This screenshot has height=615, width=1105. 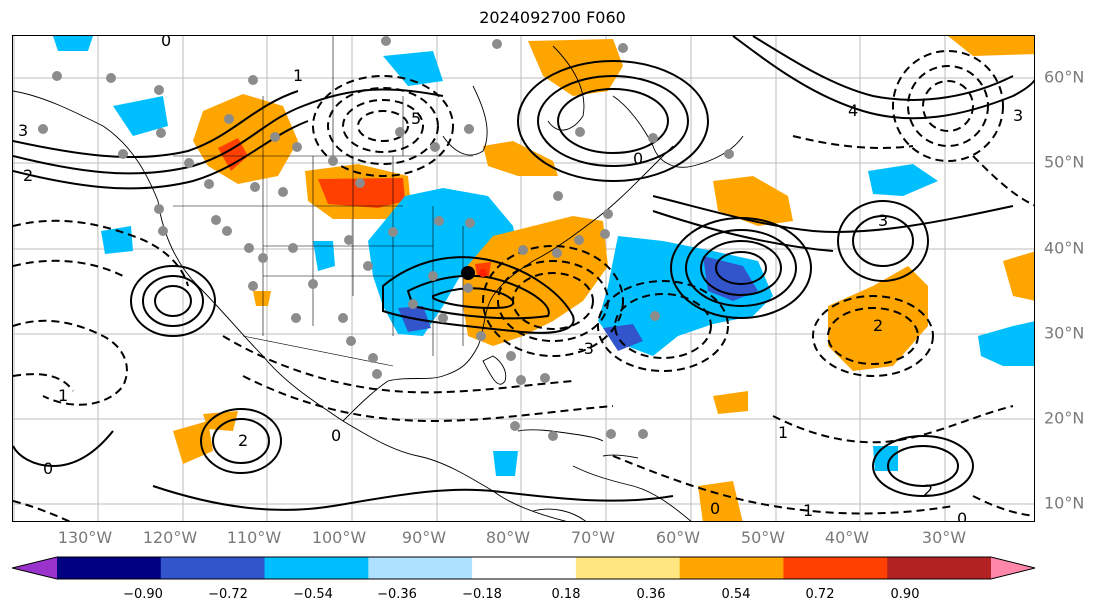 What do you see at coordinates (903, 180) in the screenshot?
I see `blue-anomaly-newfoundland` at bounding box center [903, 180].